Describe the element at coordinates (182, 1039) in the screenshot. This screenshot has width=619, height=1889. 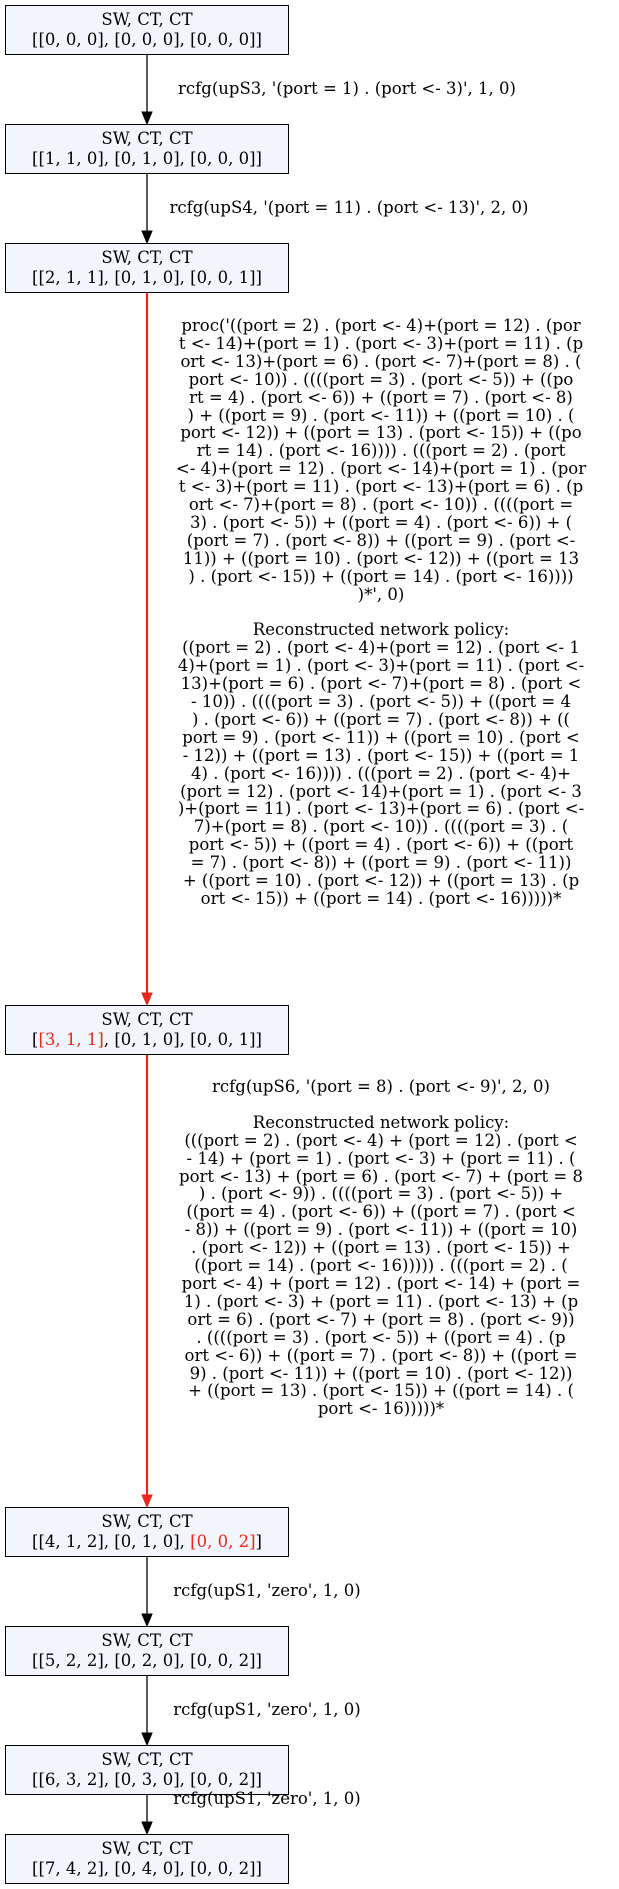
I see `counter-text: , [0, 1, 0], [0, 0, 1]]` at that location.